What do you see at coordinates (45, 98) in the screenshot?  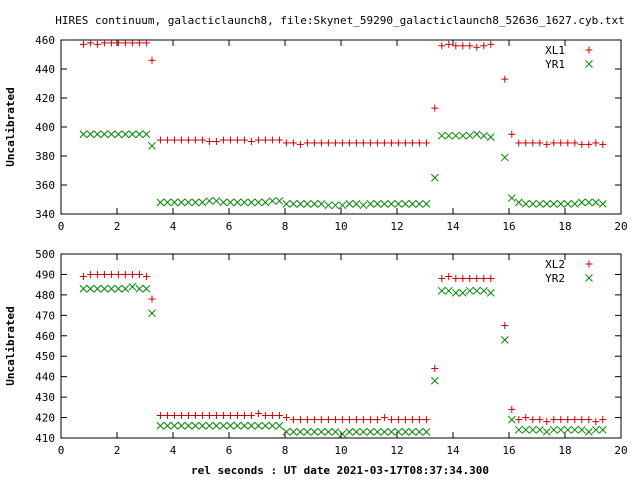 I see `y-tick-label: 420` at bounding box center [45, 98].